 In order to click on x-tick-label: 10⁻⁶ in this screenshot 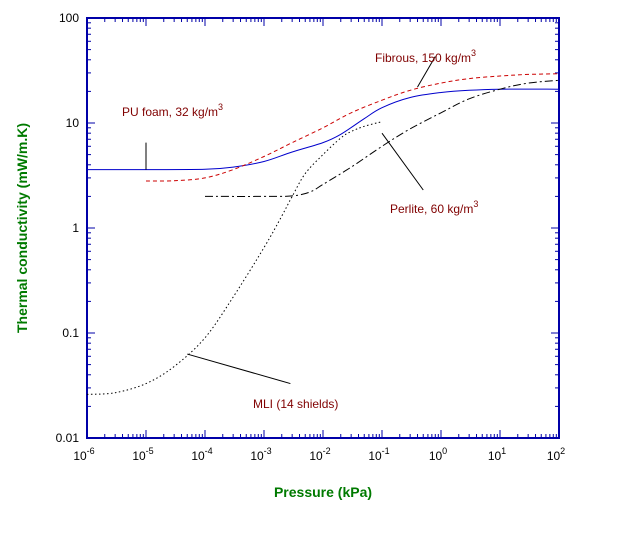, I will do `click(83, 454)`.